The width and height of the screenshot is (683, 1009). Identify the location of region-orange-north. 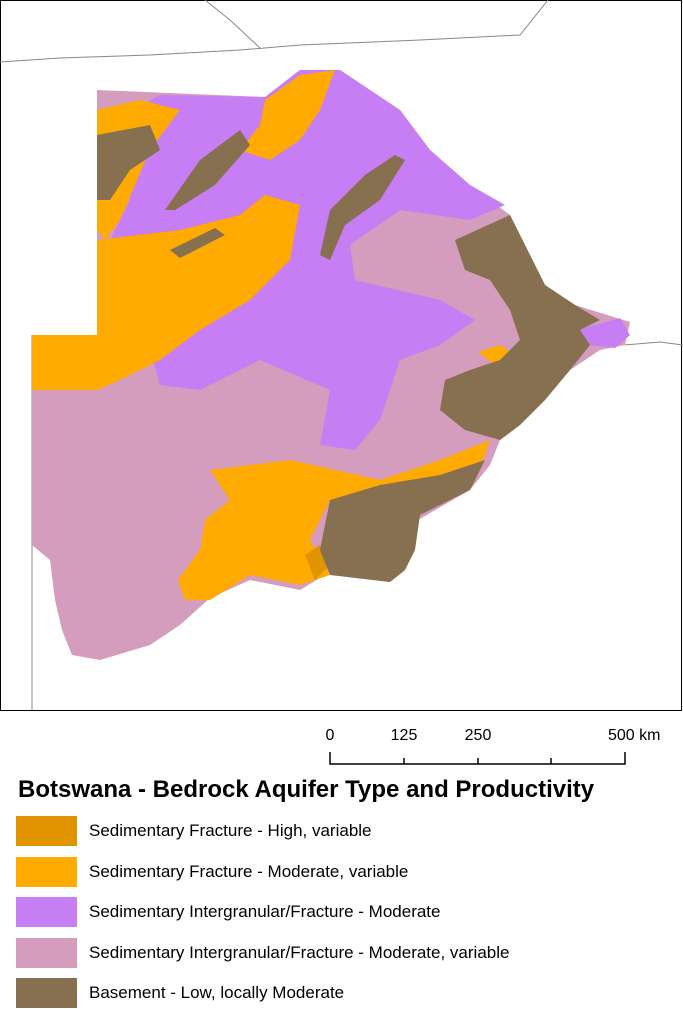
(287, 115).